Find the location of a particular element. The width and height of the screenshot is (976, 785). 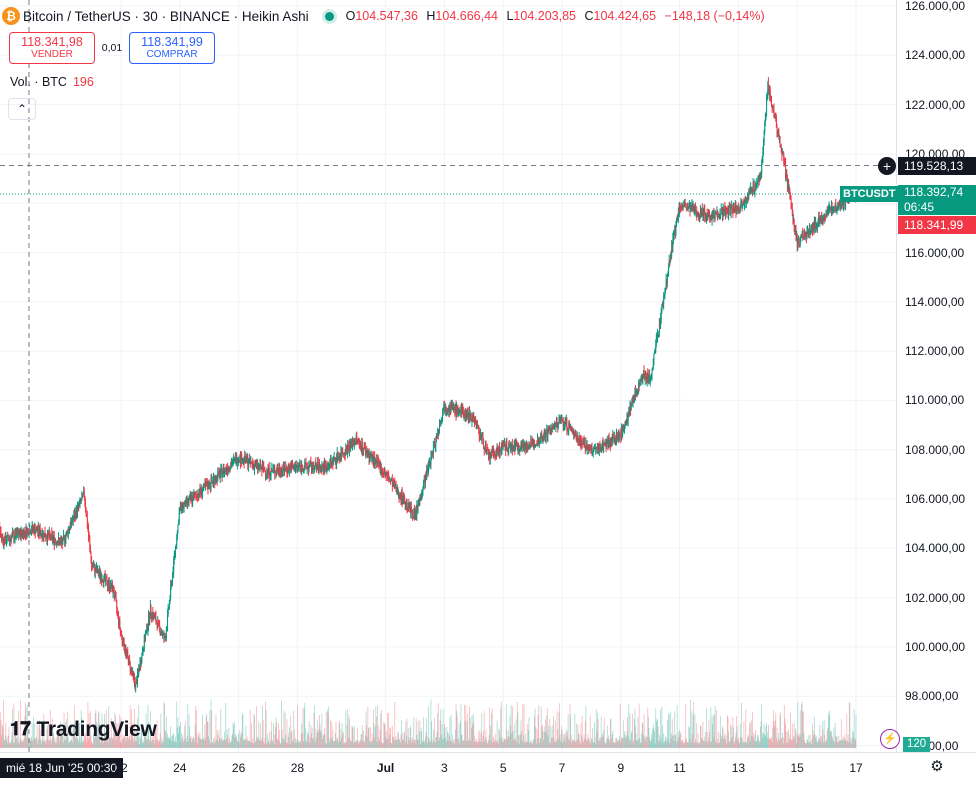

symbol-price-tag: BTCUSDT is located at coordinates (869, 194).